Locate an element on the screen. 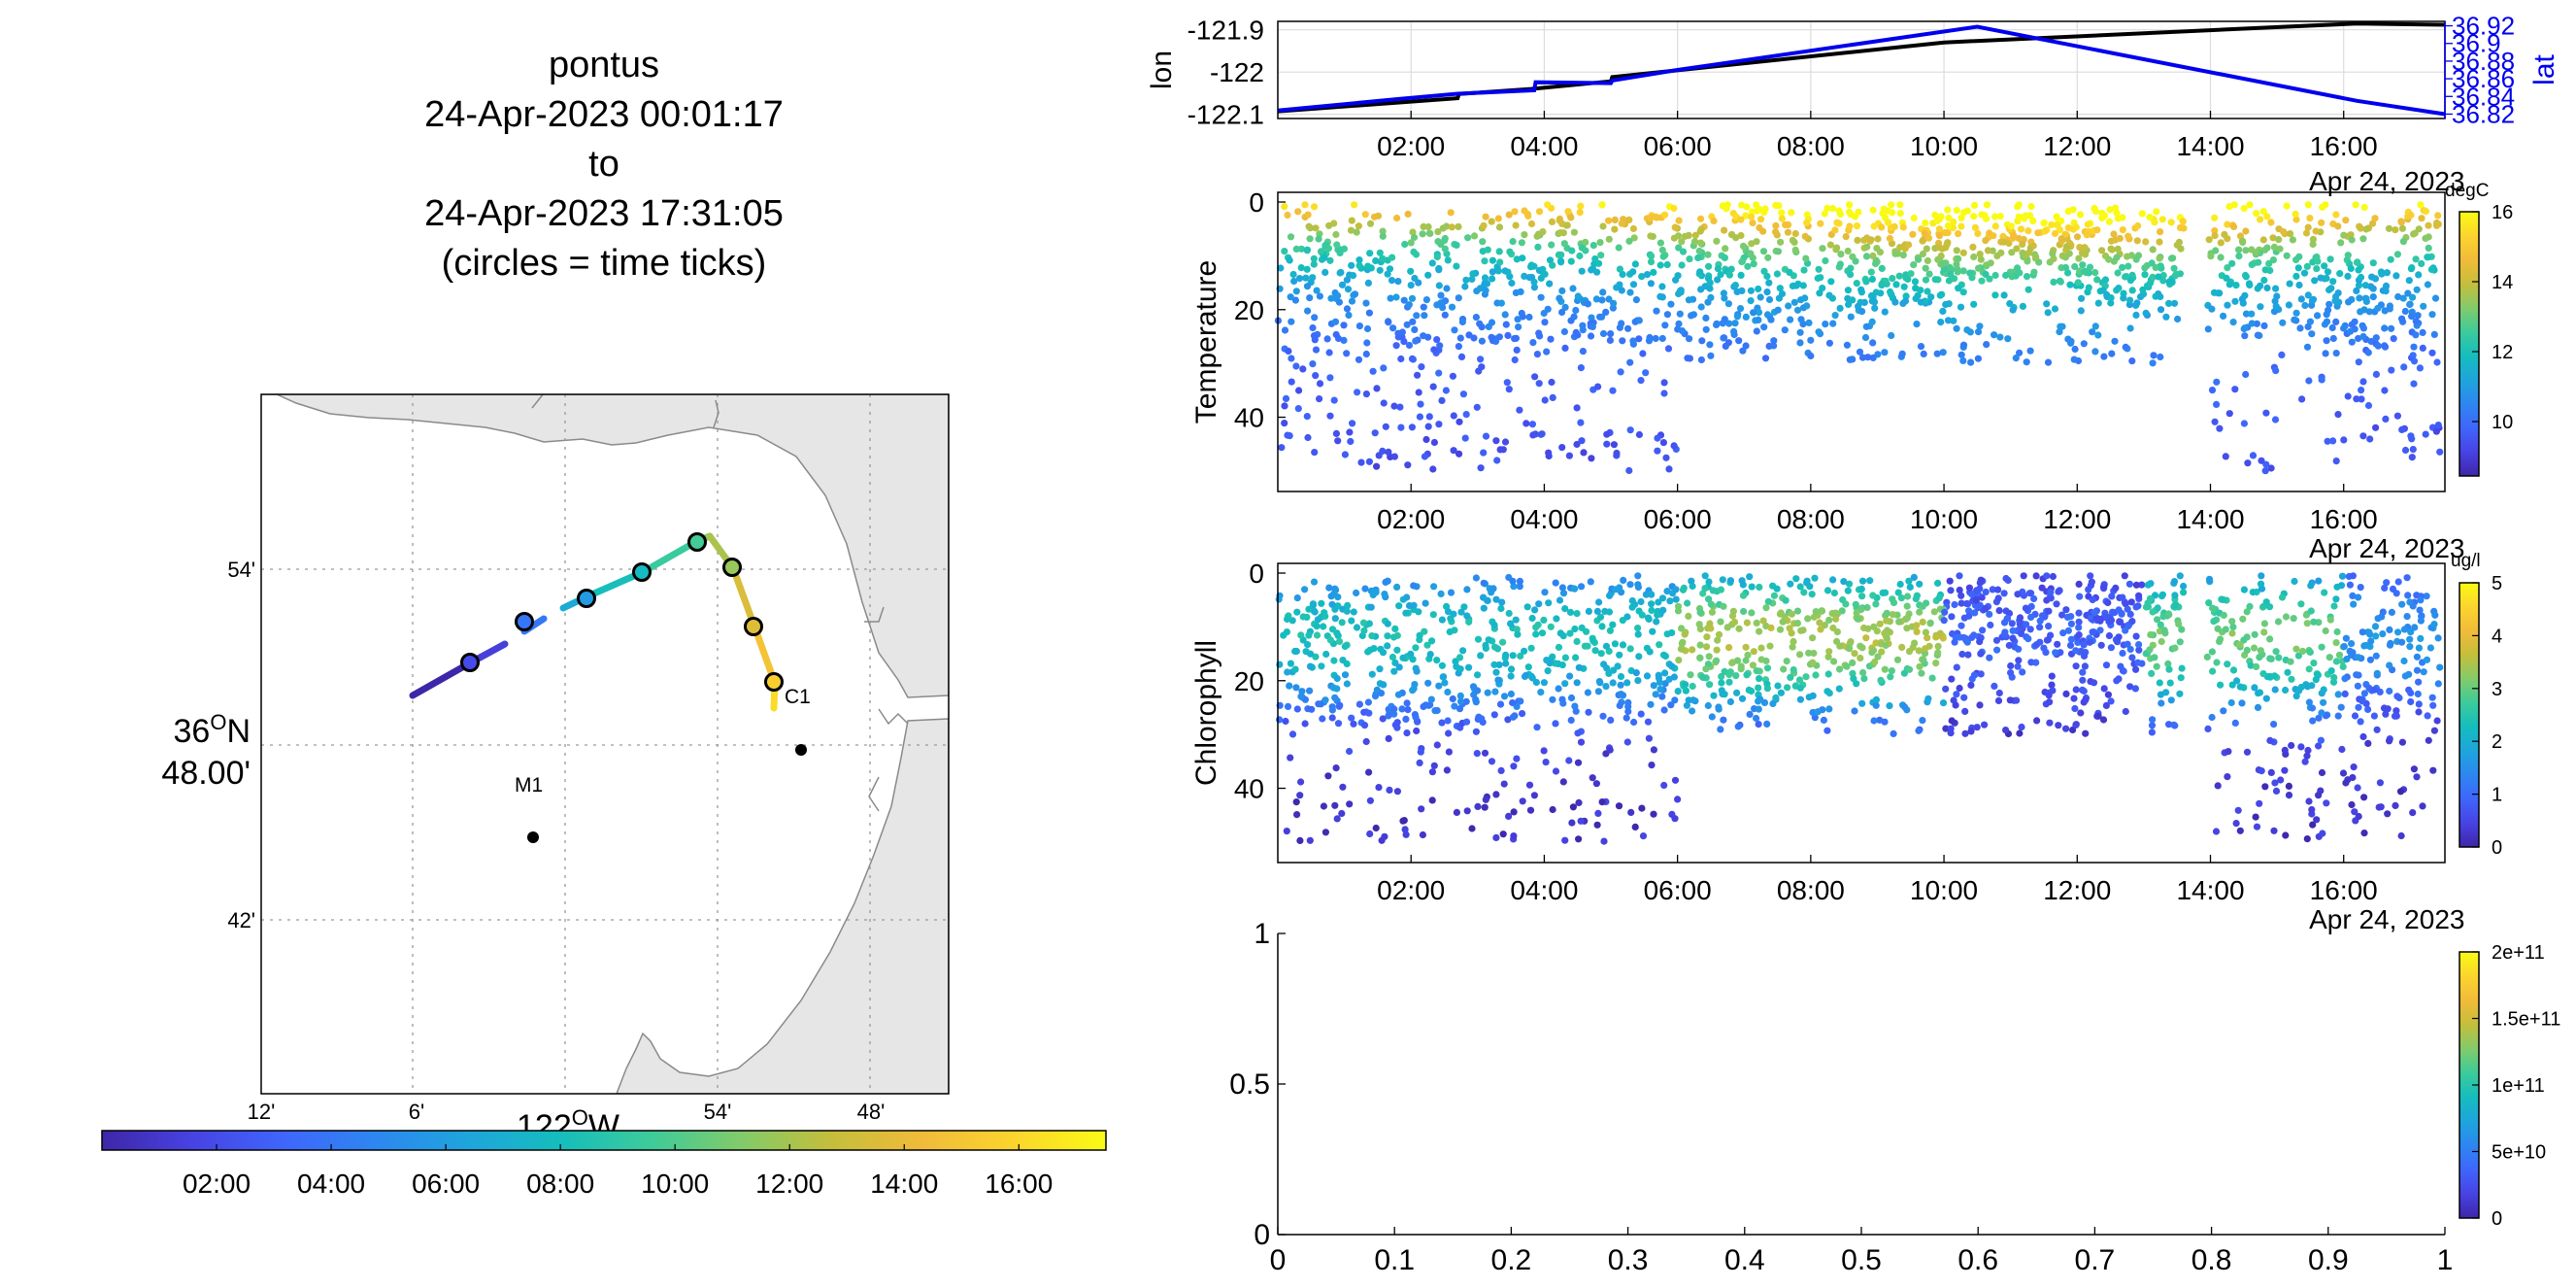  x-tick-label: 04:00 is located at coordinates (1544, 146).